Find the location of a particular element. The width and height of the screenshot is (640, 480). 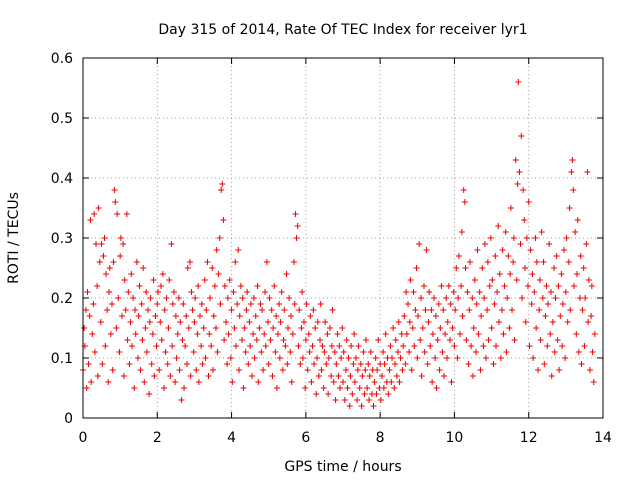

x-tick-label: 8 is located at coordinates (380, 438).